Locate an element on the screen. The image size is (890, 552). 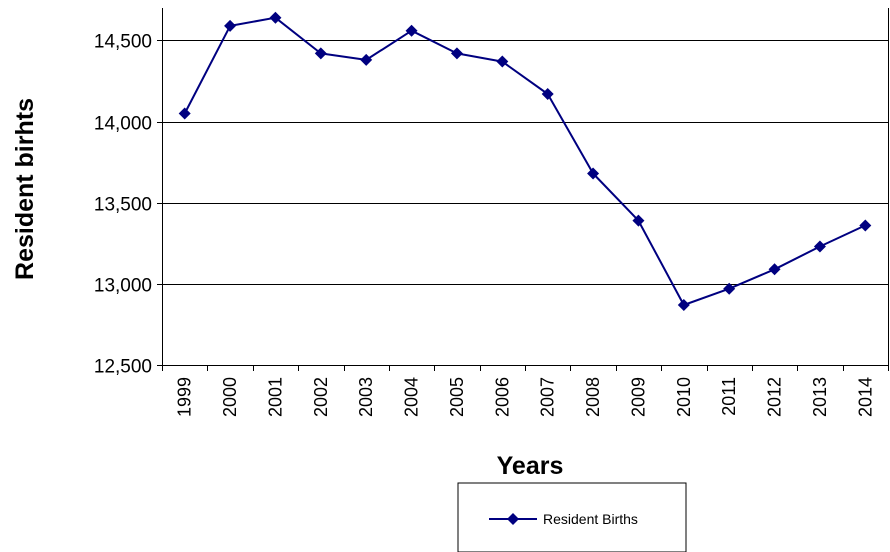
data-point-2002 is located at coordinates (320, 53).